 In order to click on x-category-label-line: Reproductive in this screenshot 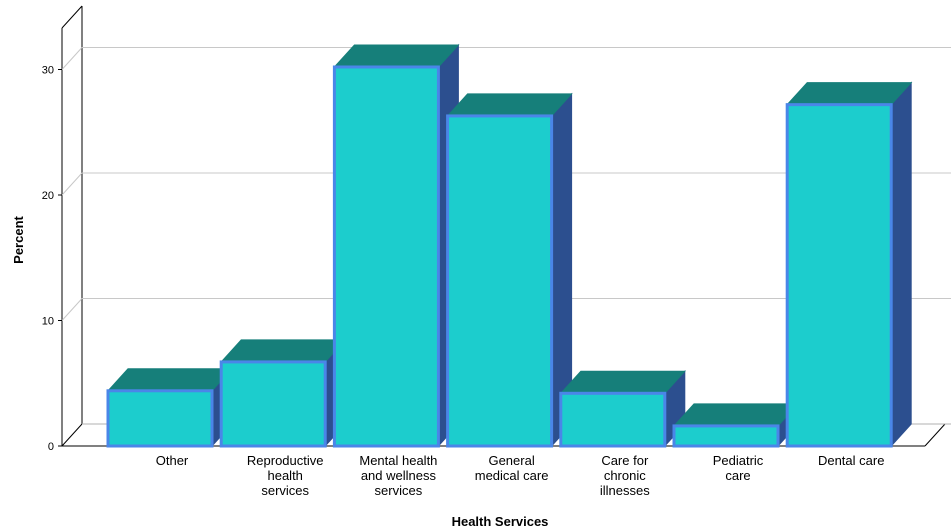, I will do `click(285, 460)`.